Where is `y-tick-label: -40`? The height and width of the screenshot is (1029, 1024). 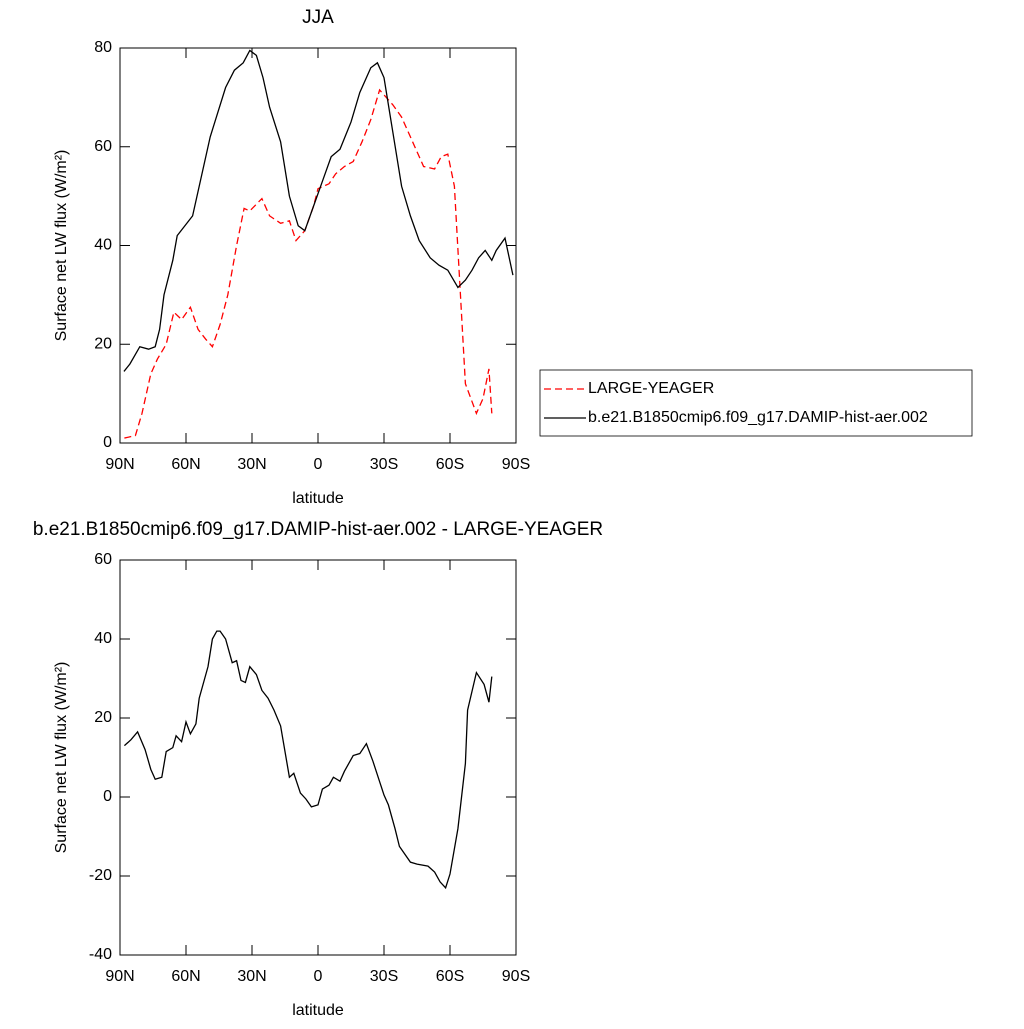 y-tick-label: -40 is located at coordinates (100, 954).